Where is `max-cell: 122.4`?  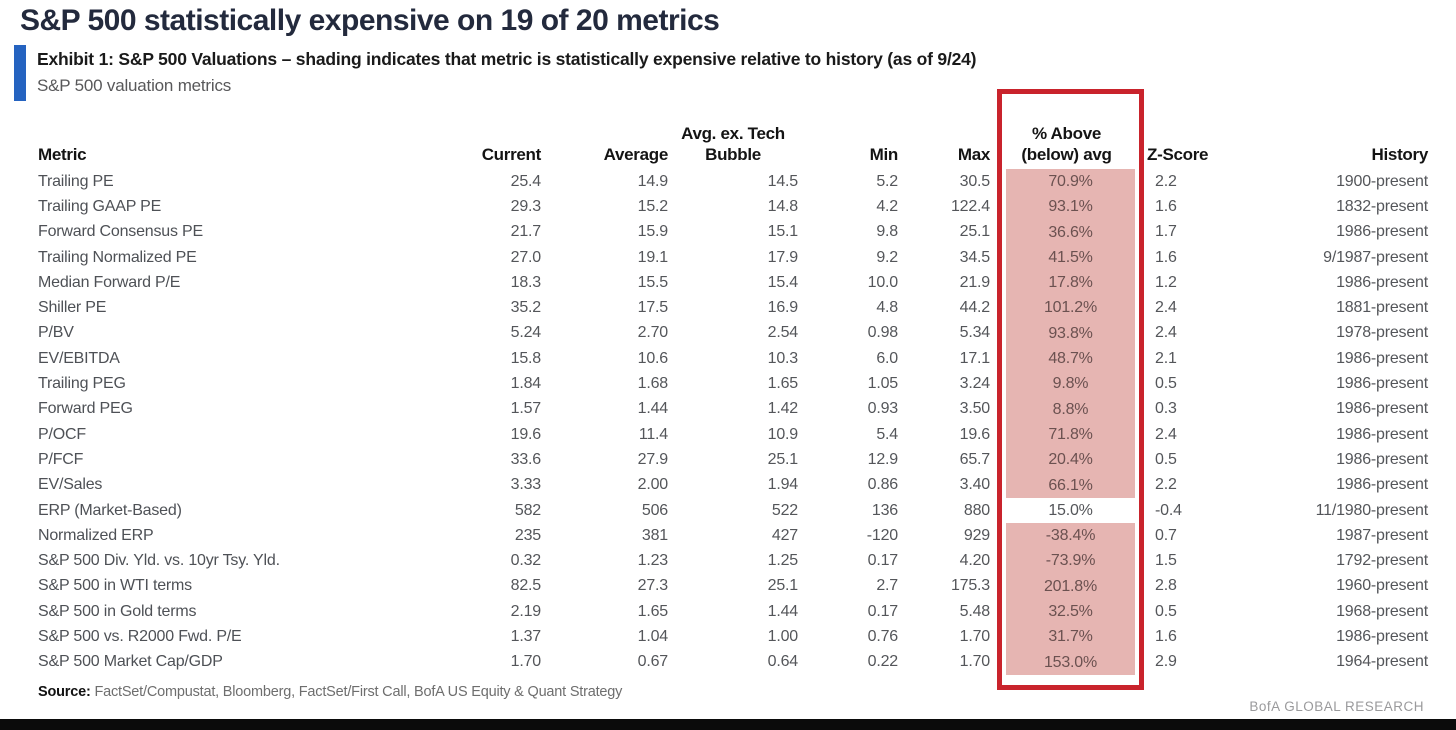 max-cell: 122.4 is located at coordinates (970, 206).